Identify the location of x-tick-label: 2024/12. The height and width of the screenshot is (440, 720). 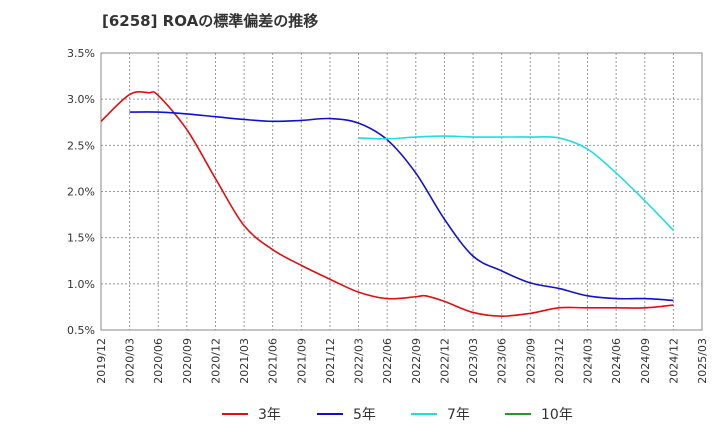
(673, 361).